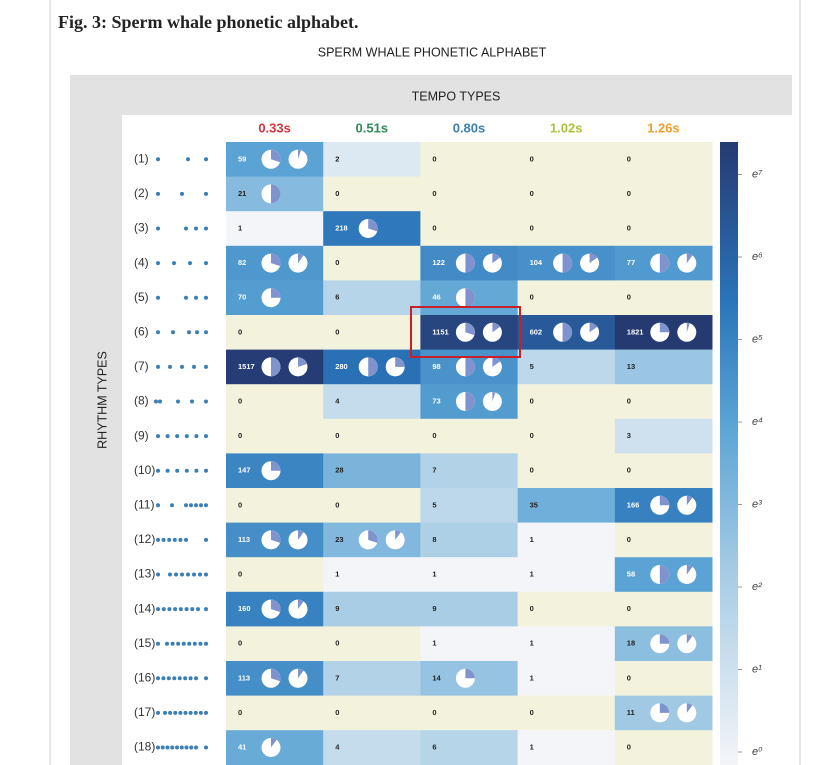 This screenshot has width=813, height=765. What do you see at coordinates (440, 331) in the screenshot?
I see `cell-value: 1151` at bounding box center [440, 331].